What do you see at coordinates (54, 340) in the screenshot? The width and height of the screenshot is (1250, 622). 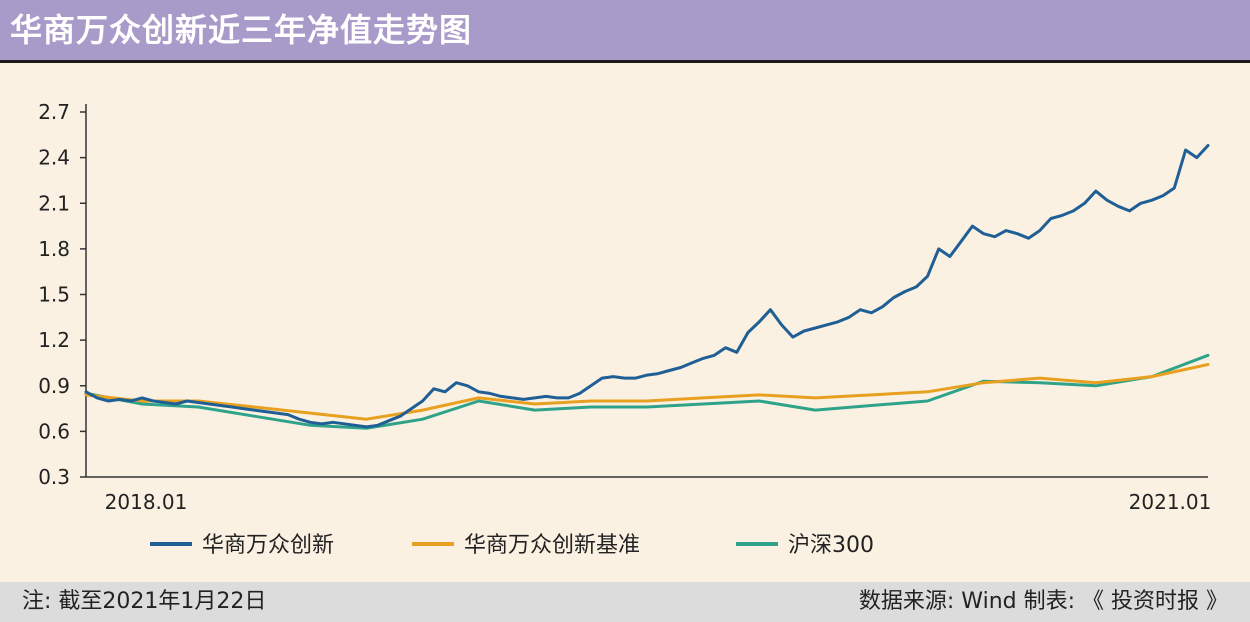 I see `y-tick-label: 1.2` at bounding box center [54, 340].